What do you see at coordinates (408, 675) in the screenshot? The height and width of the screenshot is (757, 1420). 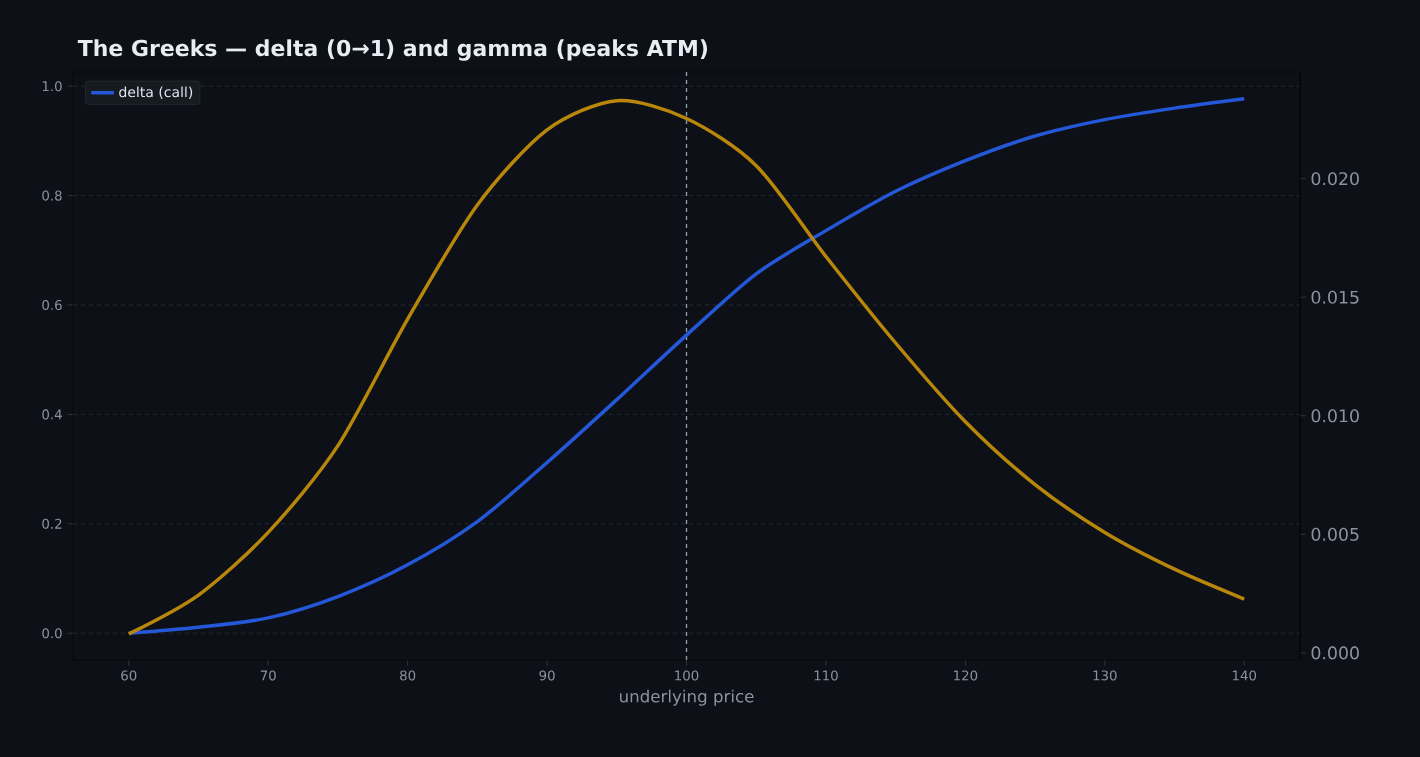 I see `x-tick-label: 80` at bounding box center [408, 675].